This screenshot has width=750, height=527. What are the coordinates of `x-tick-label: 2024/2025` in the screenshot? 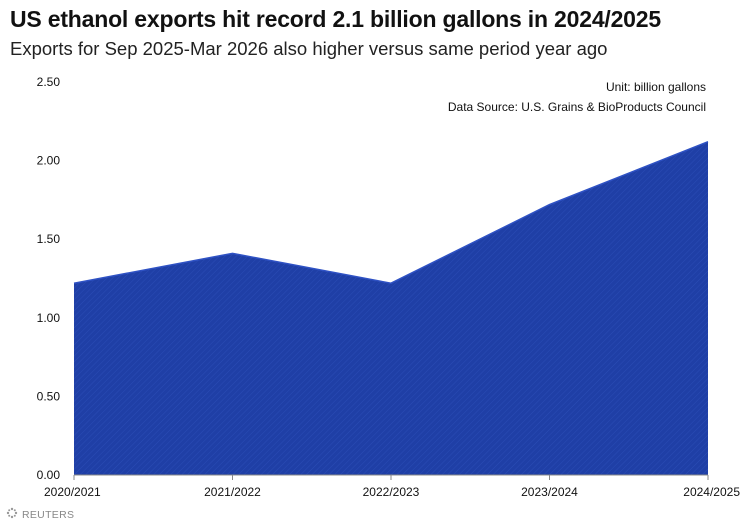 It's located at (711, 492).